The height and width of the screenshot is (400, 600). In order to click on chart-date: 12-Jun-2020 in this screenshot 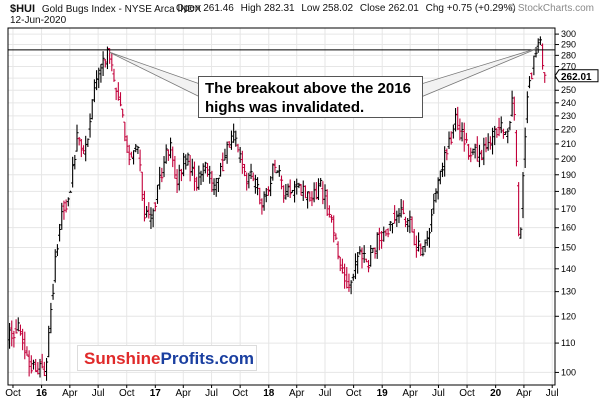, I will do `click(38, 20)`.